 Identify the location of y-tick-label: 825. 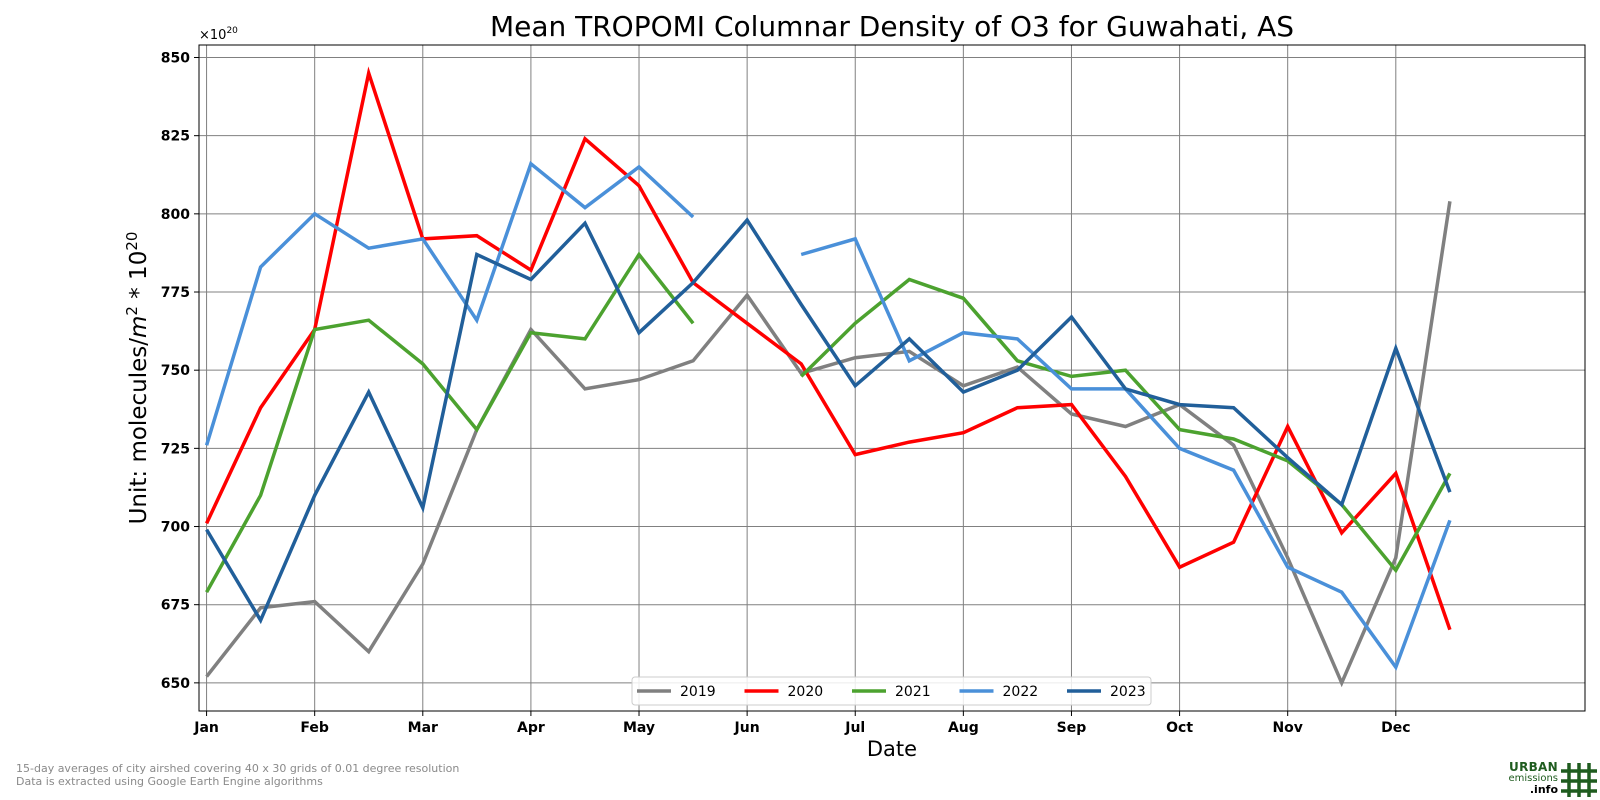
(175, 137).